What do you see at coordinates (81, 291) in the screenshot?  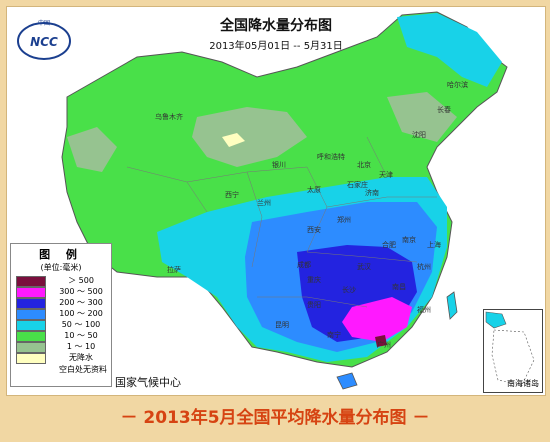 I see `legend-label: 300 ～ 500` at bounding box center [81, 291].